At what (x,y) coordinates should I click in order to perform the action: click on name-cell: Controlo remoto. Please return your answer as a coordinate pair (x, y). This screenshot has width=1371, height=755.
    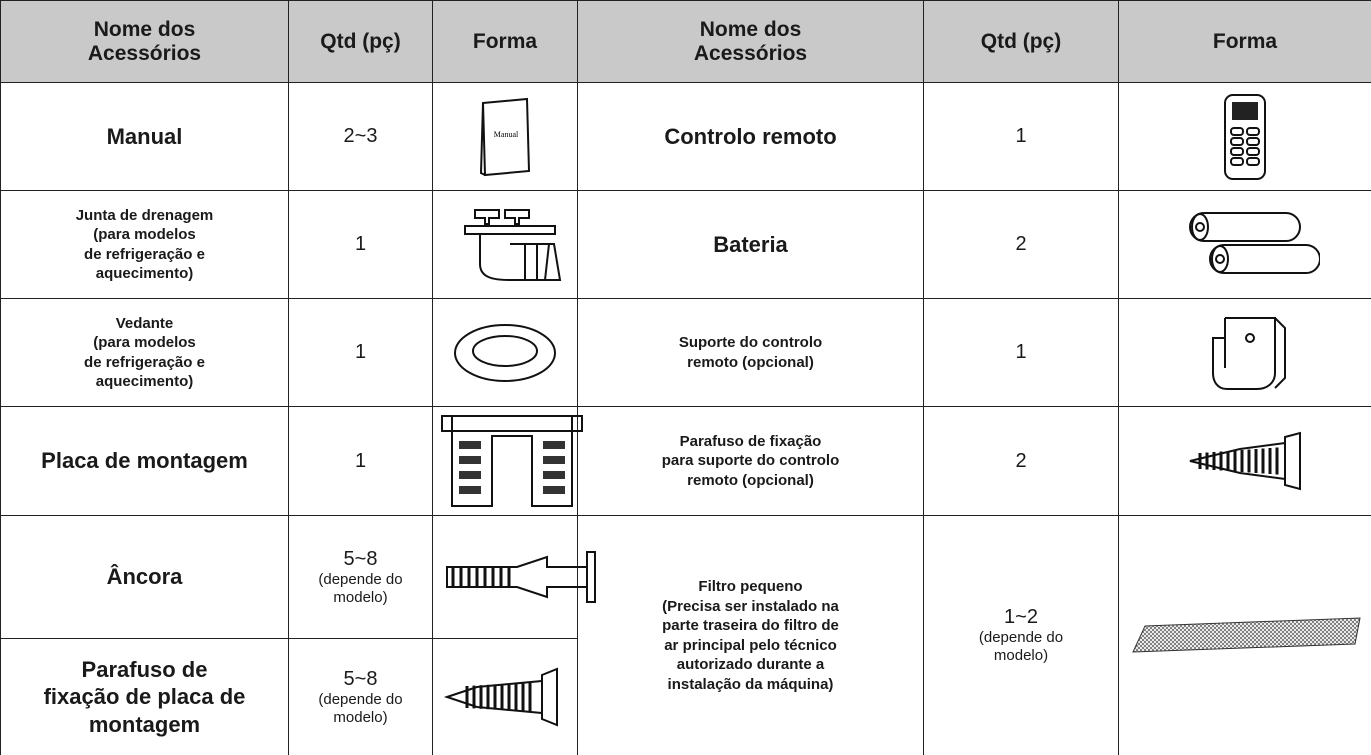
    Looking at the image, I should click on (750, 136).